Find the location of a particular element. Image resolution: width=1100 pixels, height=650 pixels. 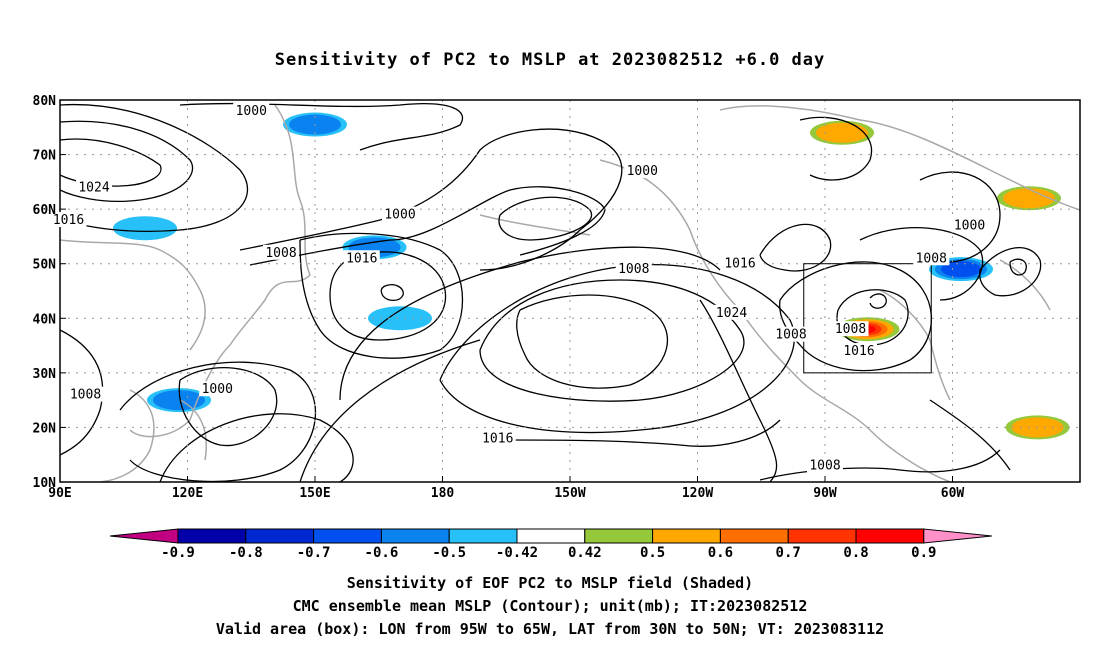

lon-label: 180 is located at coordinates (443, 493).